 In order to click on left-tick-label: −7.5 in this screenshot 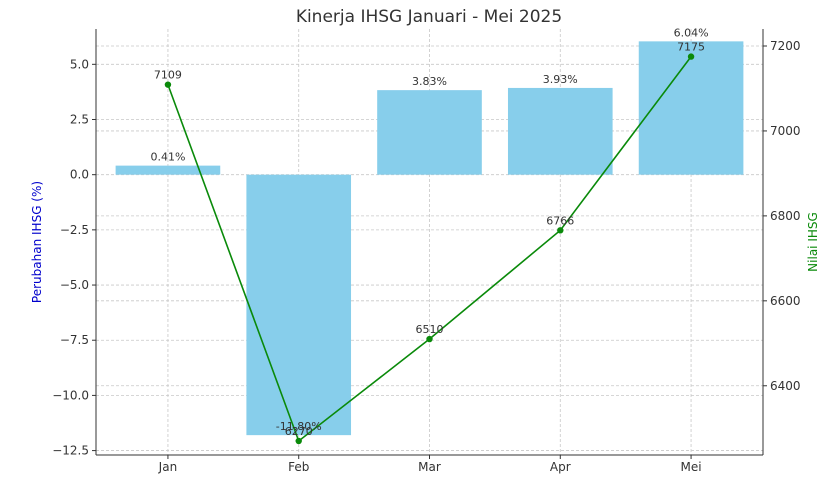, I will do `click(74, 340)`.